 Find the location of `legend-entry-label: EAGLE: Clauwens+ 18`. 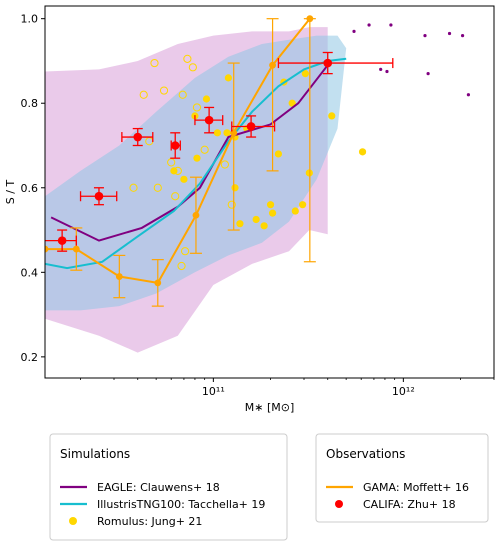

legend-entry-label: EAGLE: Clauwens+ 18 is located at coordinates (158, 487).